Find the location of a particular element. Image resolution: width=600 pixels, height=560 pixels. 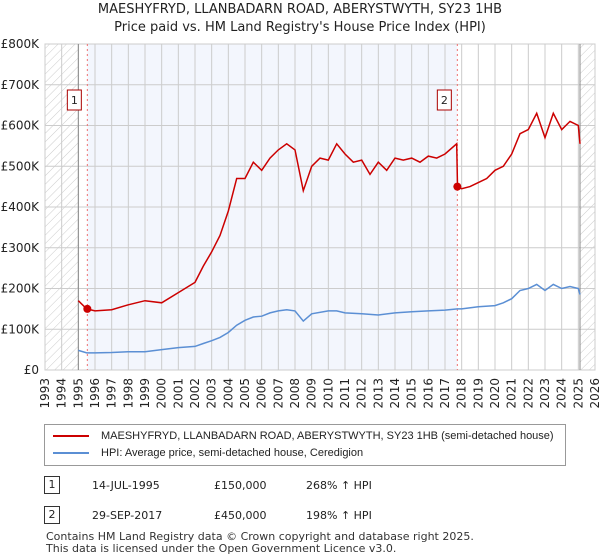

x-tick-label: 2016 is located at coordinates (428, 393).